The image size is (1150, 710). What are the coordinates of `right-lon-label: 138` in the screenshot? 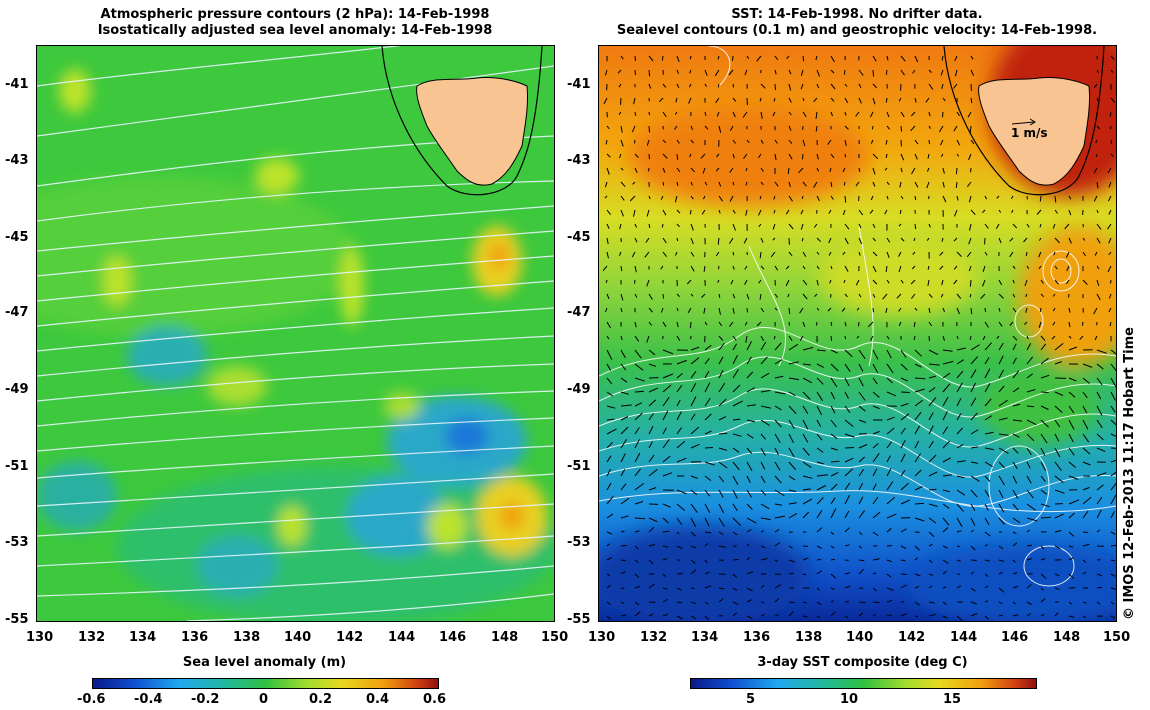 It's located at (809, 637).